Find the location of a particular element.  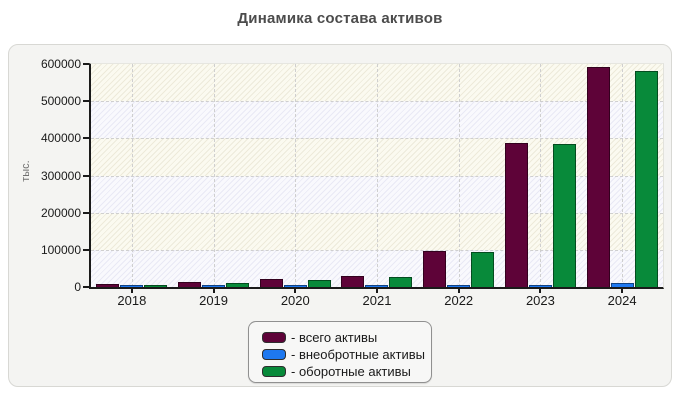

x-tick-label: 2018 is located at coordinates (132, 300).